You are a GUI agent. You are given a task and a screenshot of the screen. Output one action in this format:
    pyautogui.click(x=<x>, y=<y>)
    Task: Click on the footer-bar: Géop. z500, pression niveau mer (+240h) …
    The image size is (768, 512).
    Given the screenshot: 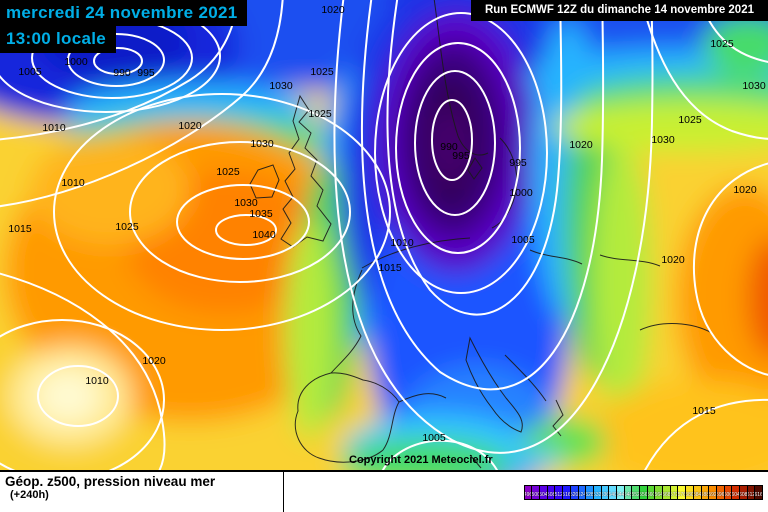 What is the action you would take?
    pyautogui.click(x=384, y=491)
    